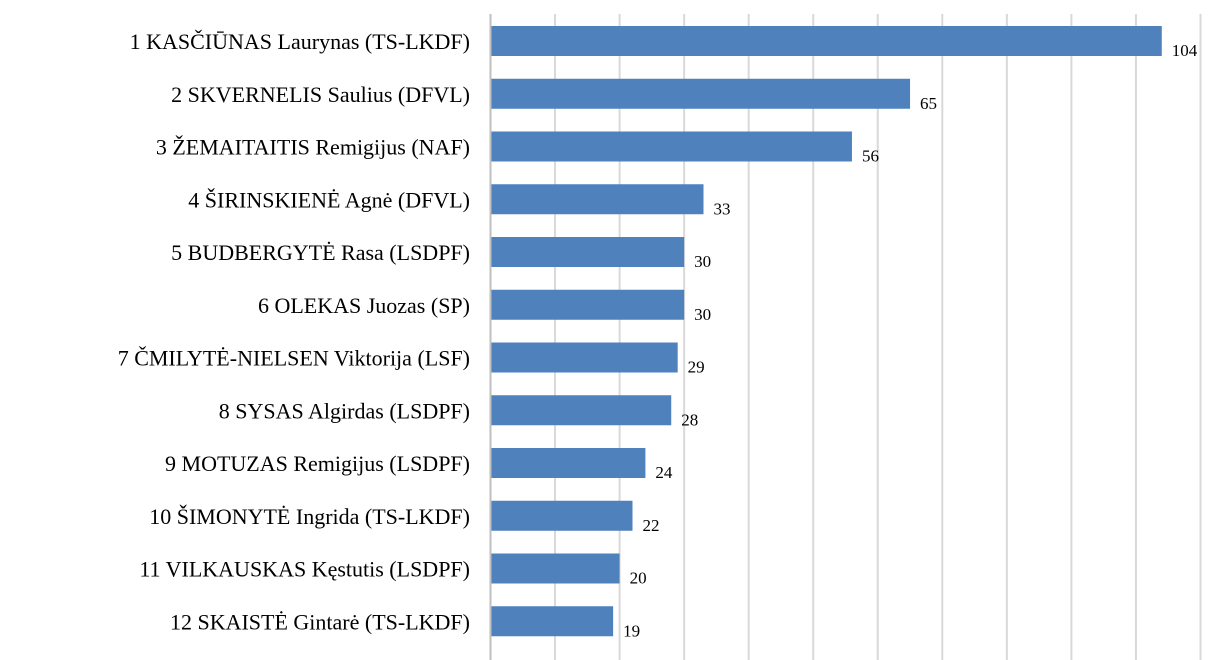 Image resolution: width=1232 pixels, height=660 pixels. I want to click on category-label: 12 SKAISTĖ Gintarė (TS-LKDF), so click(320, 621).